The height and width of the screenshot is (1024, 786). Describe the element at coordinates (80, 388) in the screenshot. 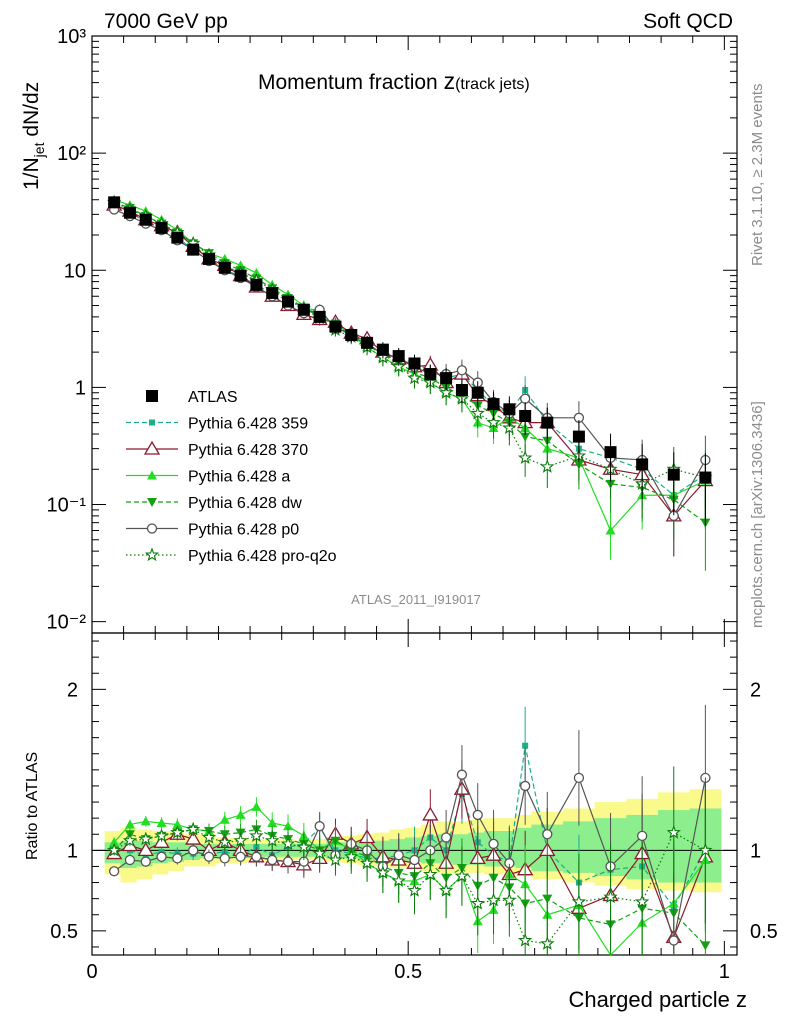

I see `y-tick-label-main: 1` at that location.